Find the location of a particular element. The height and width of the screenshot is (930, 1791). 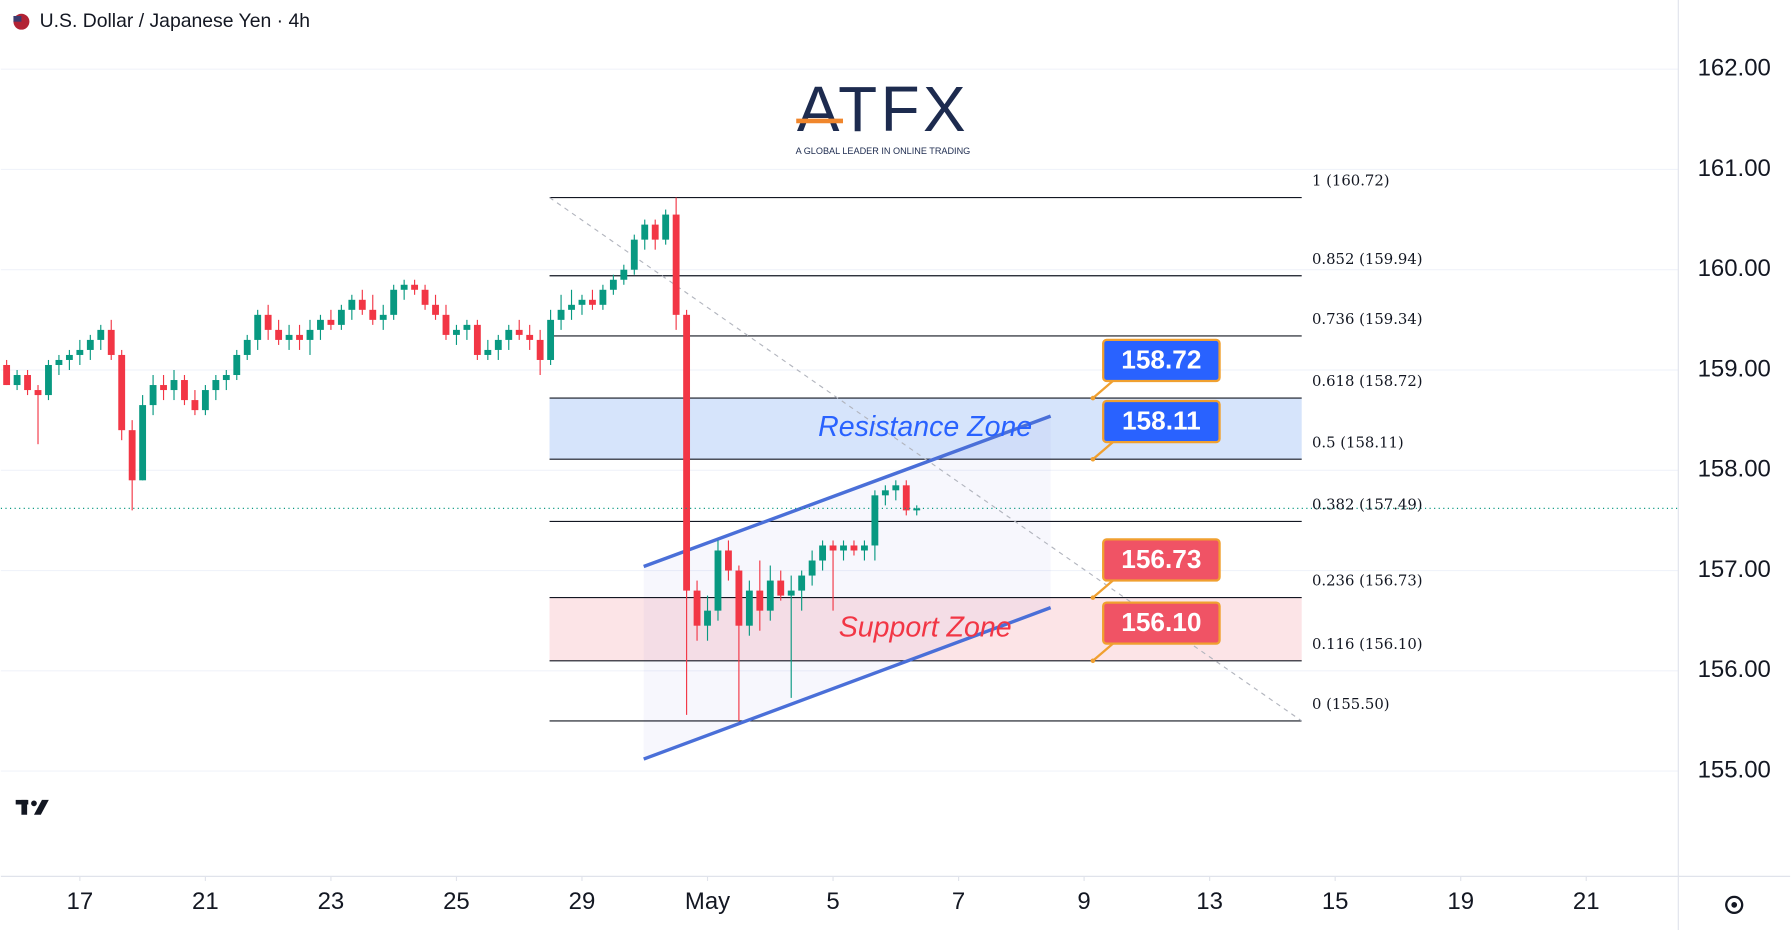

x-tick-label: 5 is located at coordinates (832, 901).